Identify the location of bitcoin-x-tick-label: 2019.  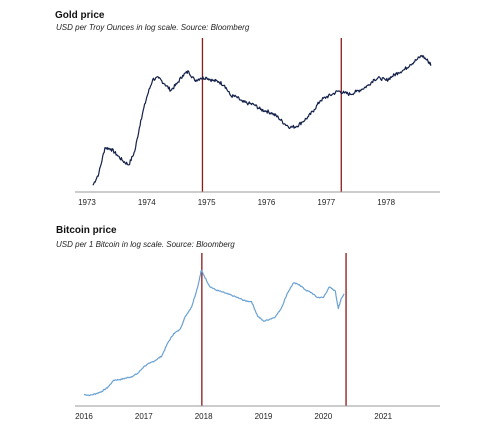
(264, 416).